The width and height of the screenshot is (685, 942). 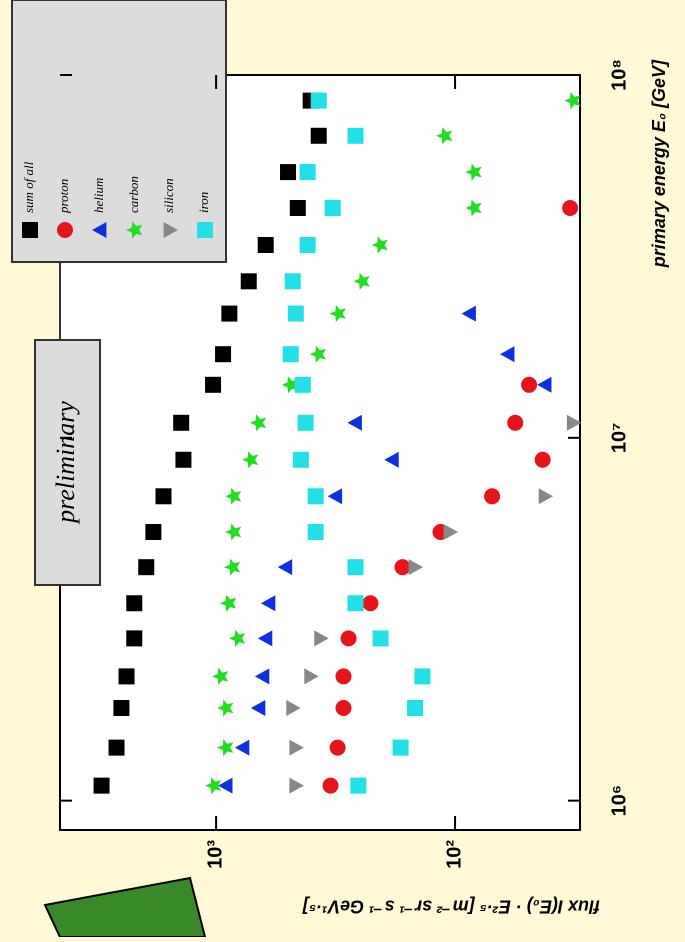 What do you see at coordinates (133, 194) in the screenshot?
I see `legend-label: carbon` at bounding box center [133, 194].